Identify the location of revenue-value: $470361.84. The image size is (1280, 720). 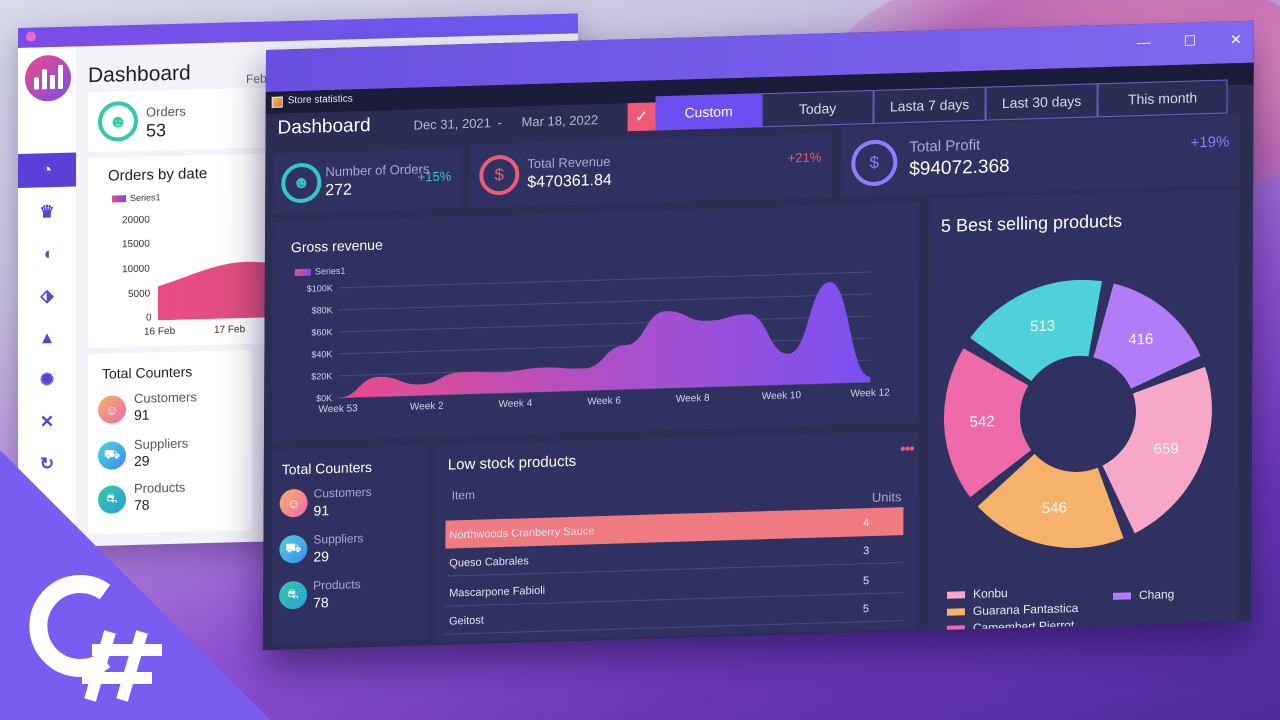
(569, 181).